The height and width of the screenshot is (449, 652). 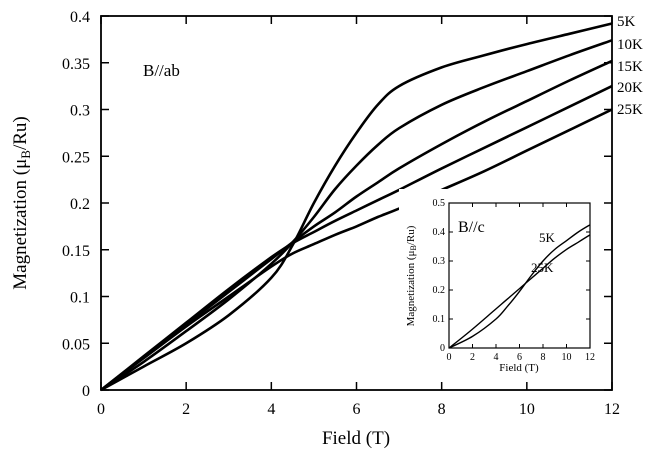 I want to click on main-y-tick-label: 0.15, so click(x=76, y=251).